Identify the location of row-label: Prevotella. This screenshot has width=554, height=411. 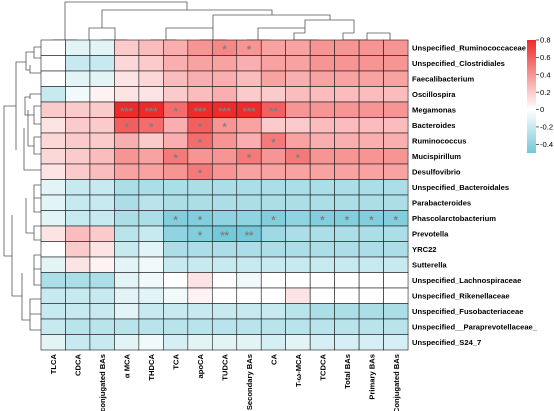
(430, 234).